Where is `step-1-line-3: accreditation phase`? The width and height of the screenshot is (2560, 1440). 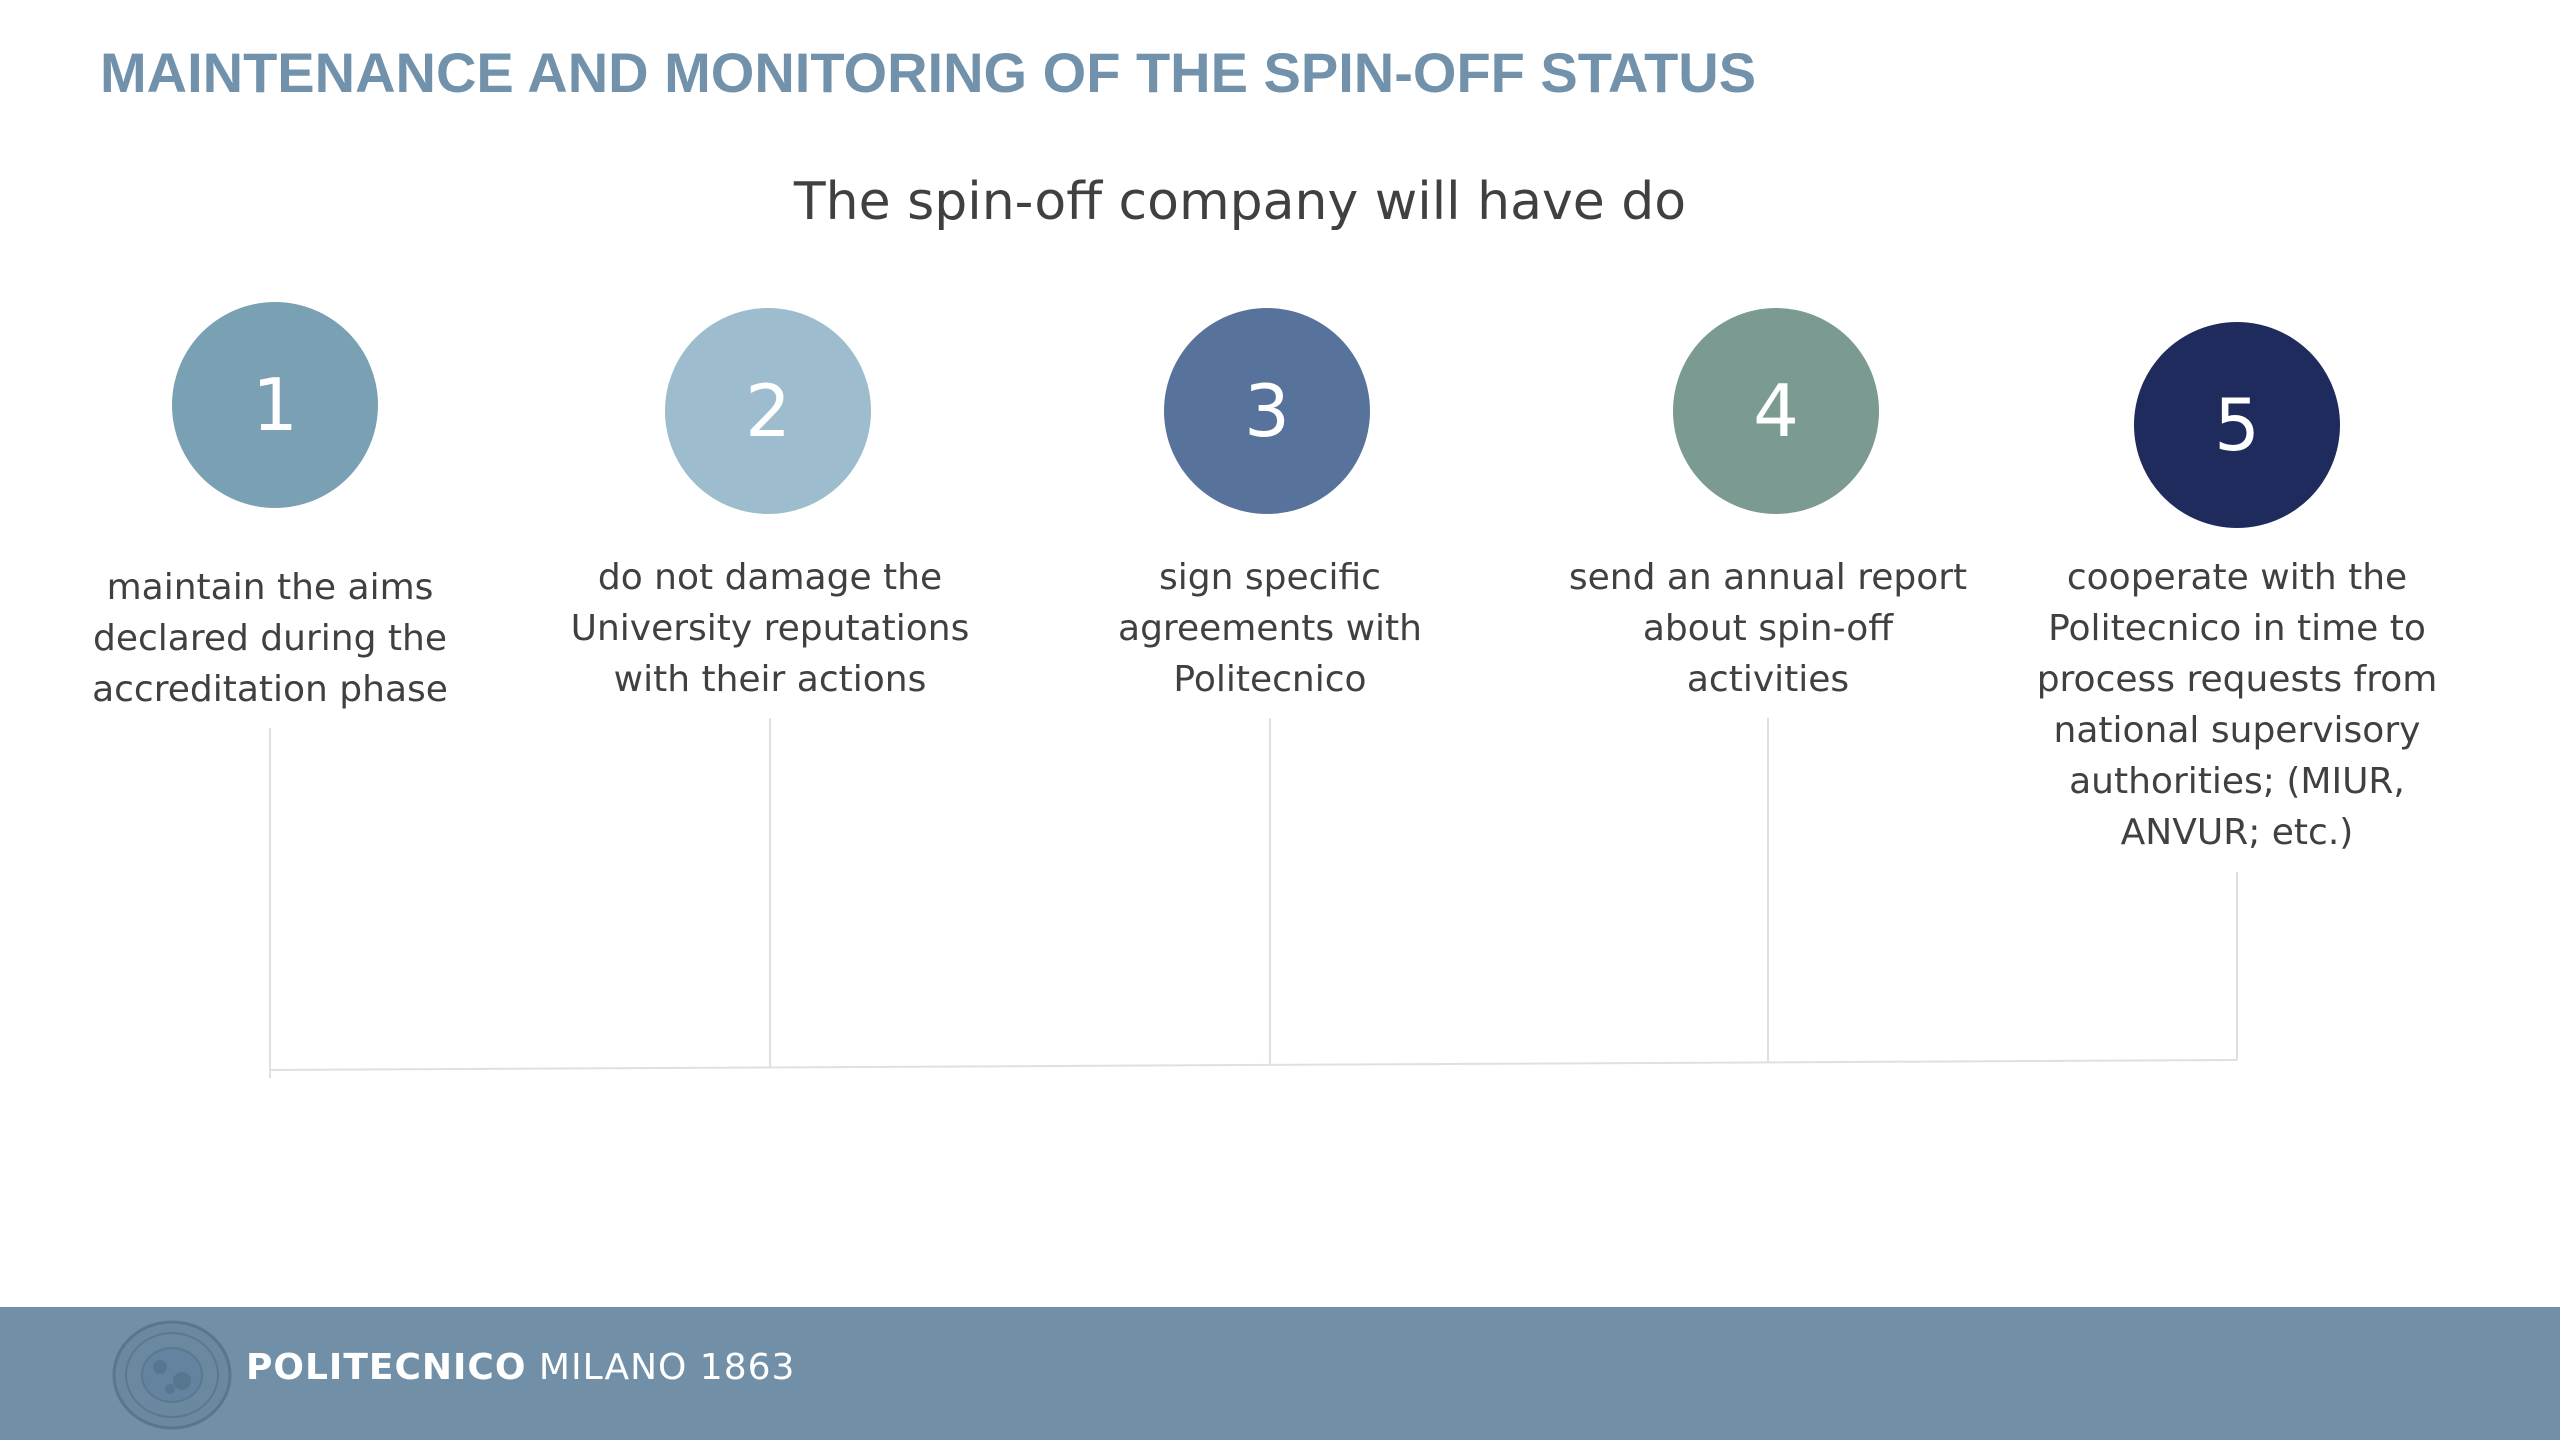
step-1-line-3: accreditation phase is located at coordinates (270, 689).